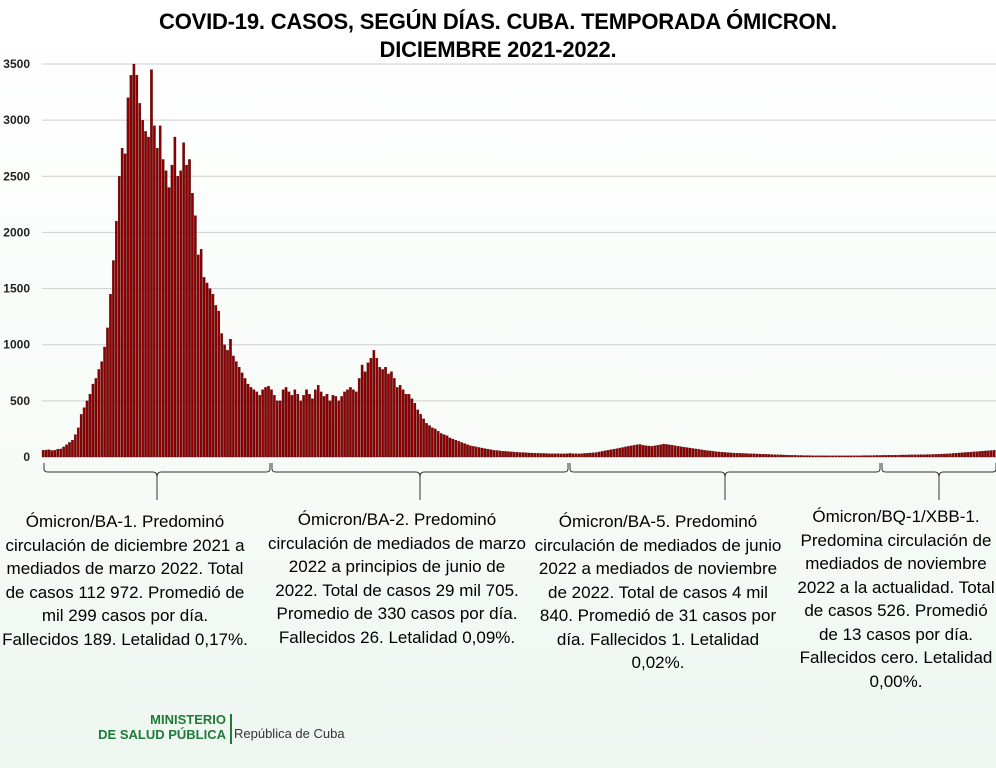 This screenshot has width=996, height=768. Describe the element at coordinates (16, 232) in the screenshot. I see `y-tick-label-2000: 2000` at that location.